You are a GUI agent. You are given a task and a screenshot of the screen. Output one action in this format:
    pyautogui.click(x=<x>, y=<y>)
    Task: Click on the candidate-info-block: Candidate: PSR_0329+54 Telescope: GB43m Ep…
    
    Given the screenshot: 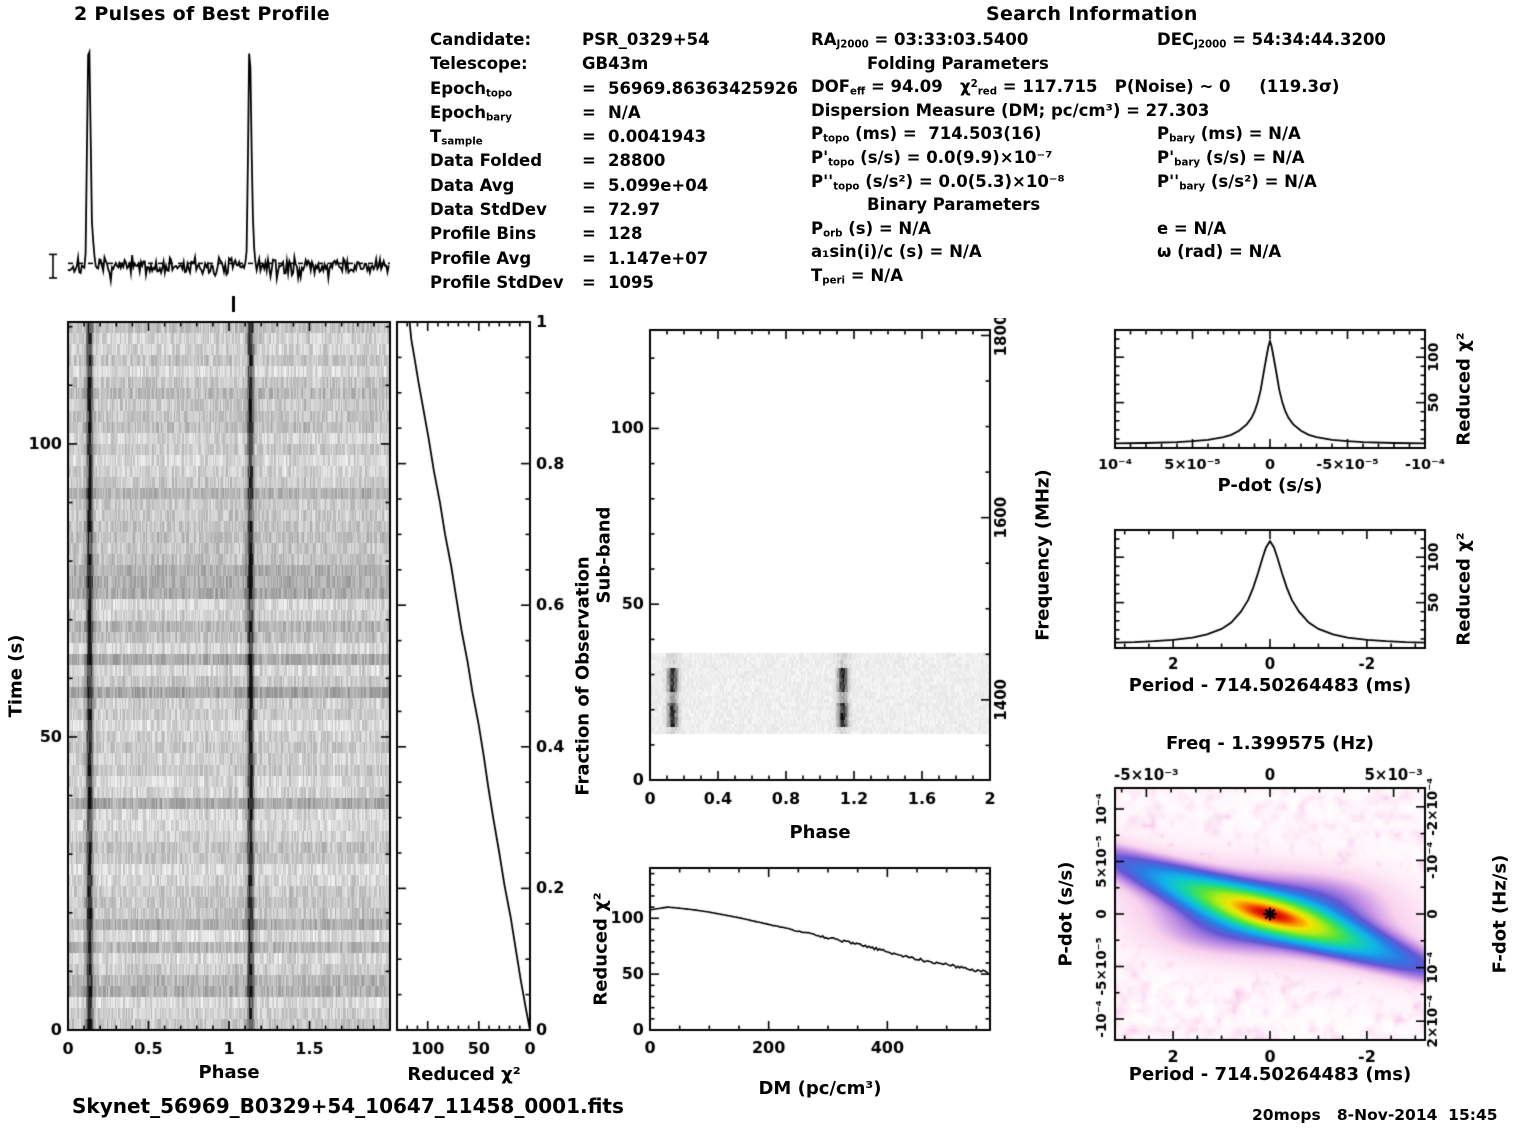 What is the action you would take?
    pyautogui.click(x=615, y=163)
    